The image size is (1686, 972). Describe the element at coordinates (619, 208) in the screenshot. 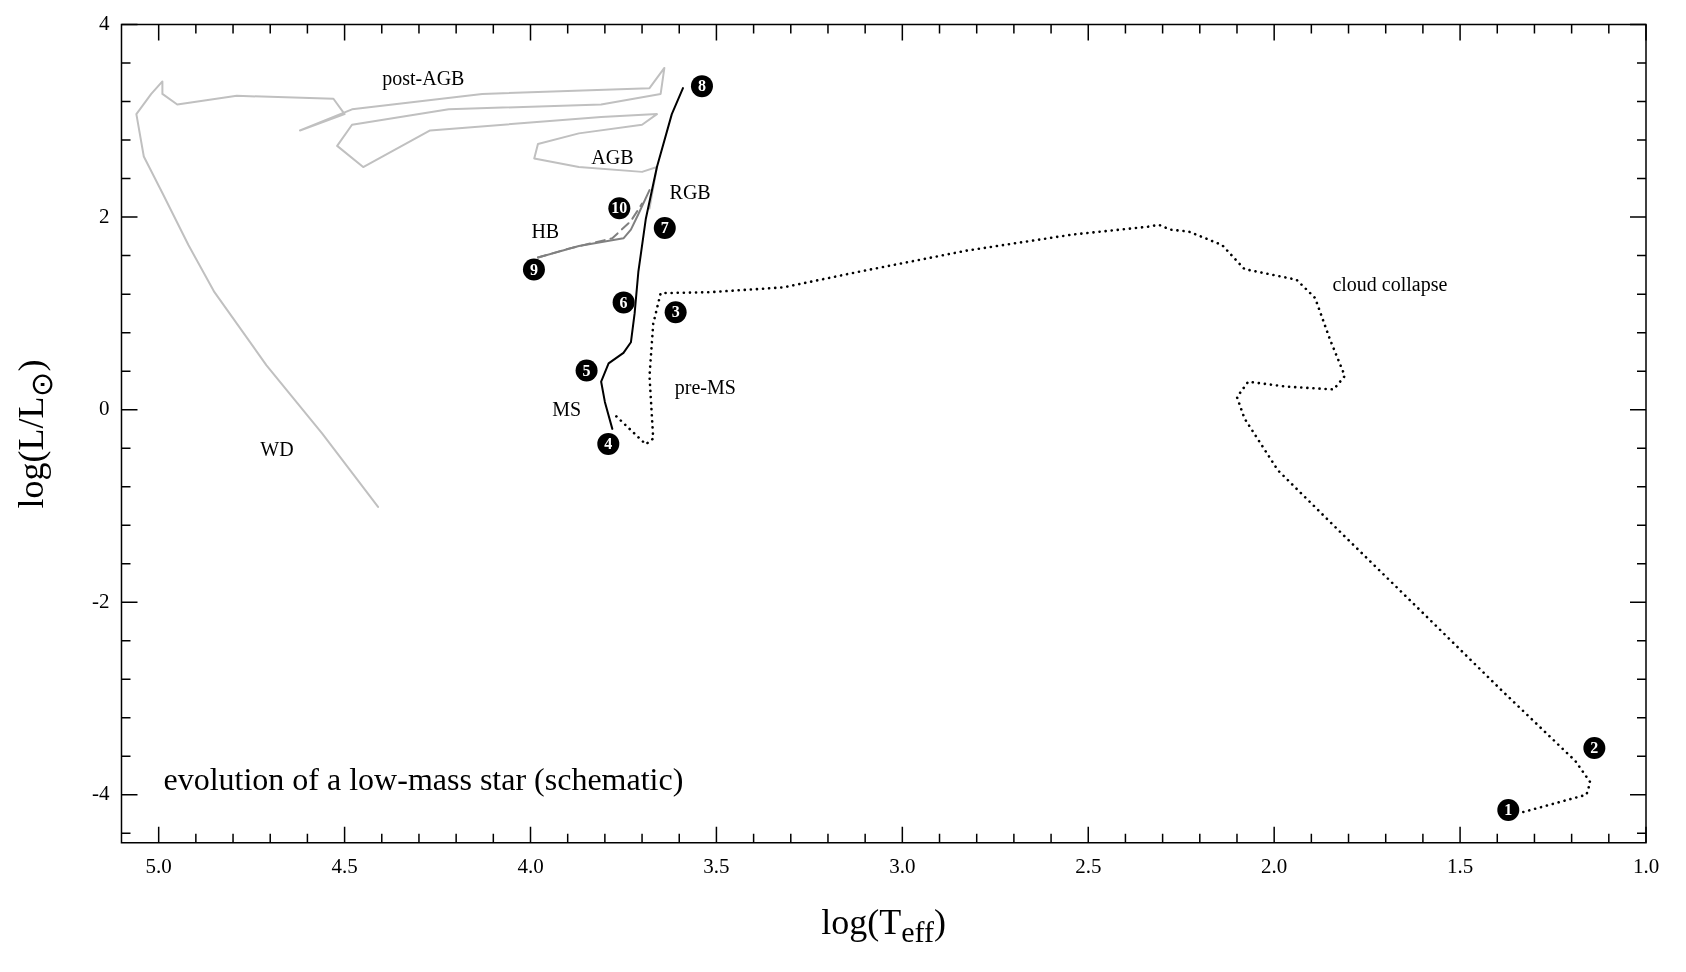

I see `annotation: 10` at that location.